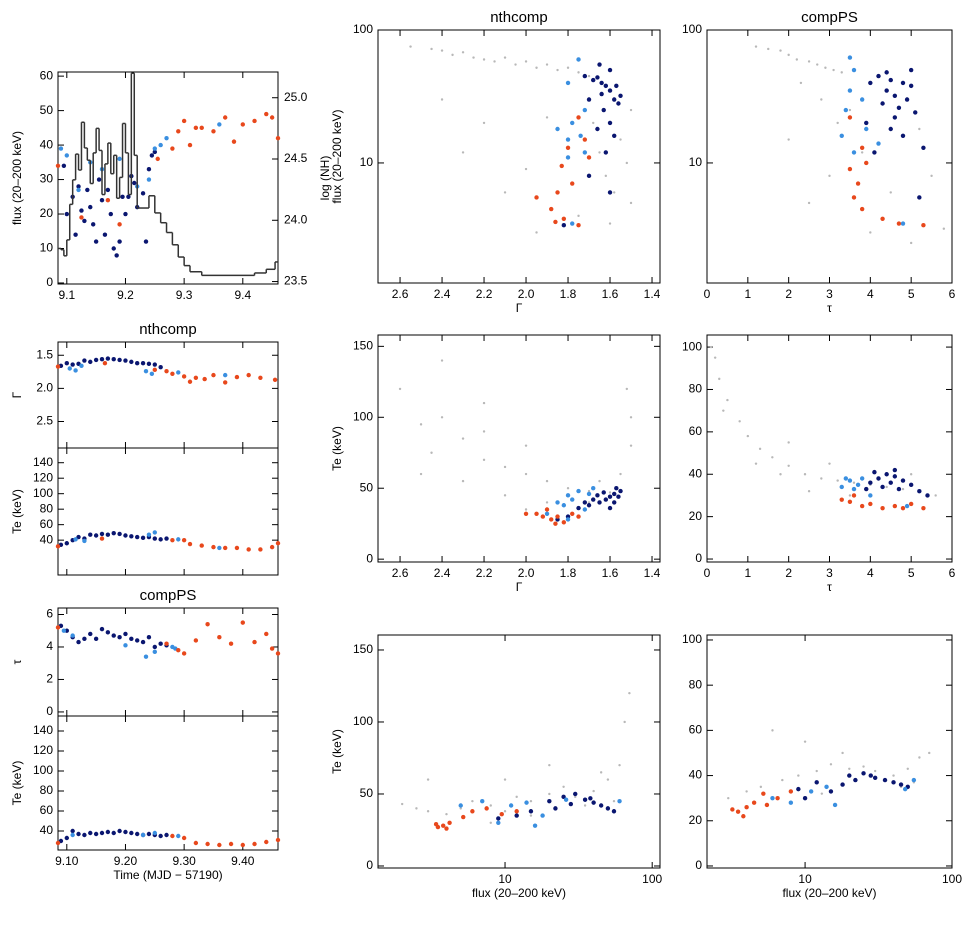  Describe the element at coordinates (652, 573) in the screenshot. I see `x-tick-label: 1.4` at that location.